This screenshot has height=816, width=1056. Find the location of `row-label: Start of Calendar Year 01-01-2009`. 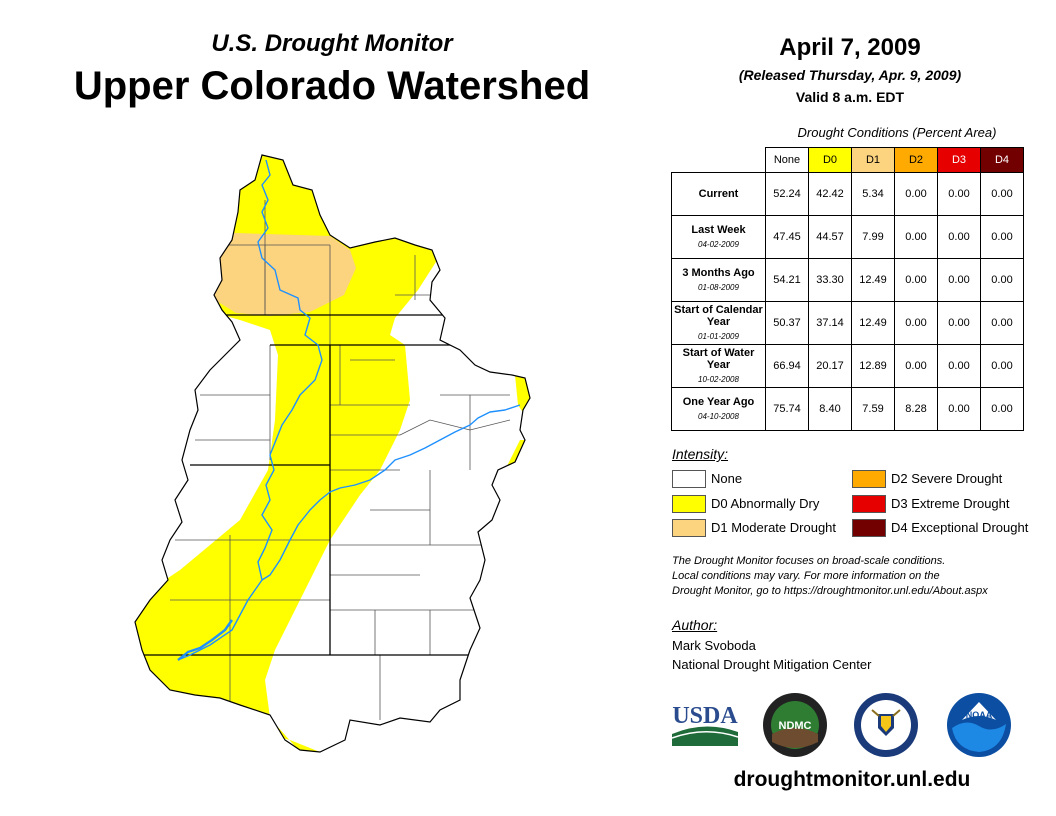

row-label: Start of Calendar Year 01-01-2009 is located at coordinates (718, 323).